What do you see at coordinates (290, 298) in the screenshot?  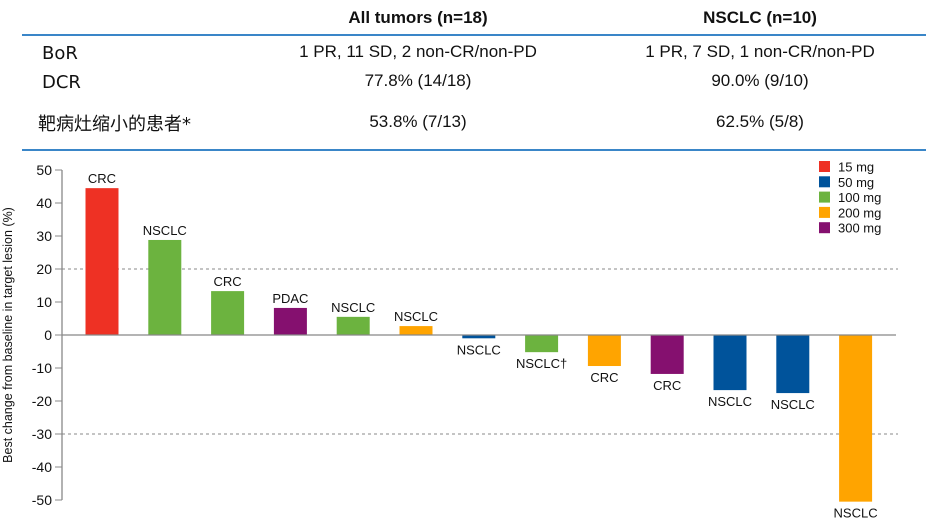 I see `bar-label: PDAC` at bounding box center [290, 298].